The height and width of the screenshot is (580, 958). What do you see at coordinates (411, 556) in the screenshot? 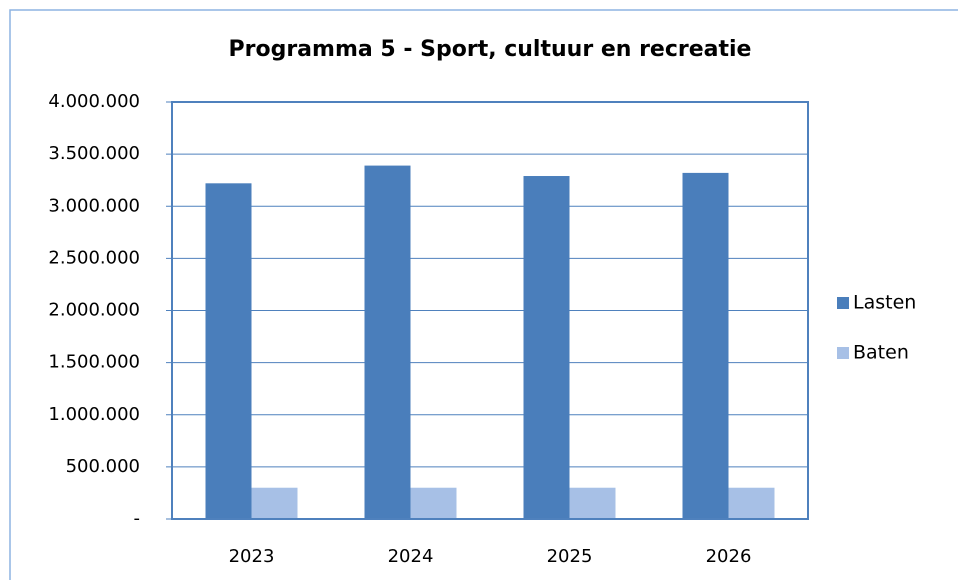
I see `x-tick-label: 2024` at bounding box center [411, 556].